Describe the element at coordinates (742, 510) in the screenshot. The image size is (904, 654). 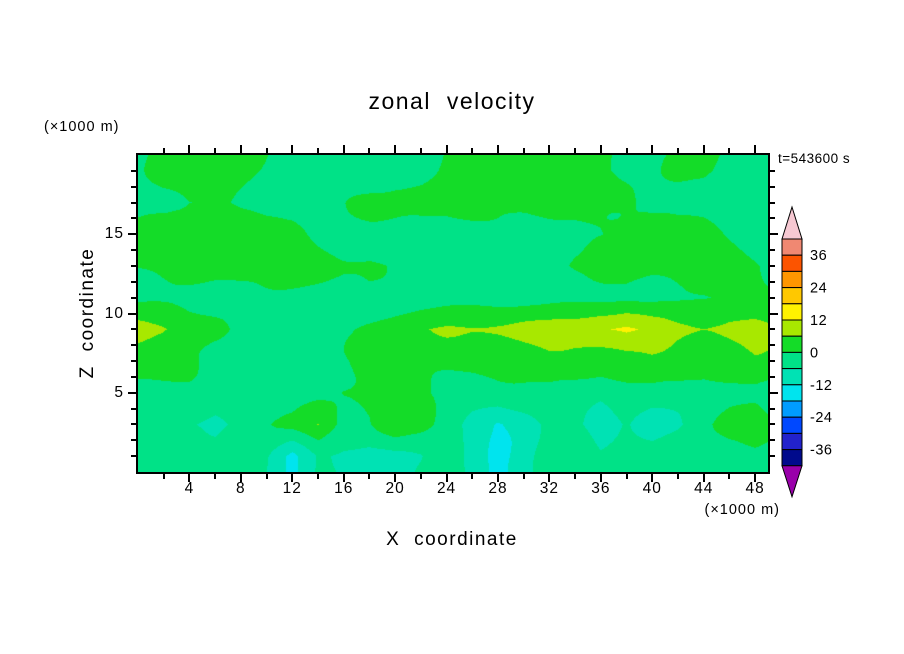
I see `x-axis-unit-label: (×1000 m)` at that location.